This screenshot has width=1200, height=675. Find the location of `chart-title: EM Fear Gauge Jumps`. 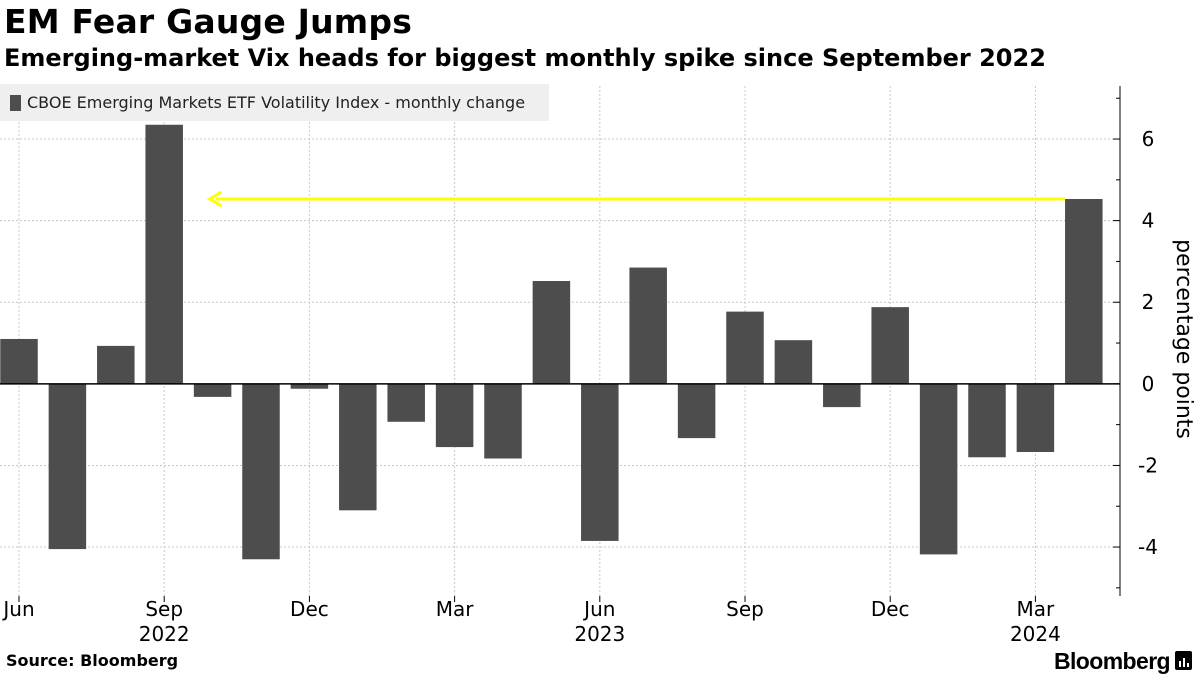

chart-title: EM Fear Gauge Jumps is located at coordinates (208, 21).